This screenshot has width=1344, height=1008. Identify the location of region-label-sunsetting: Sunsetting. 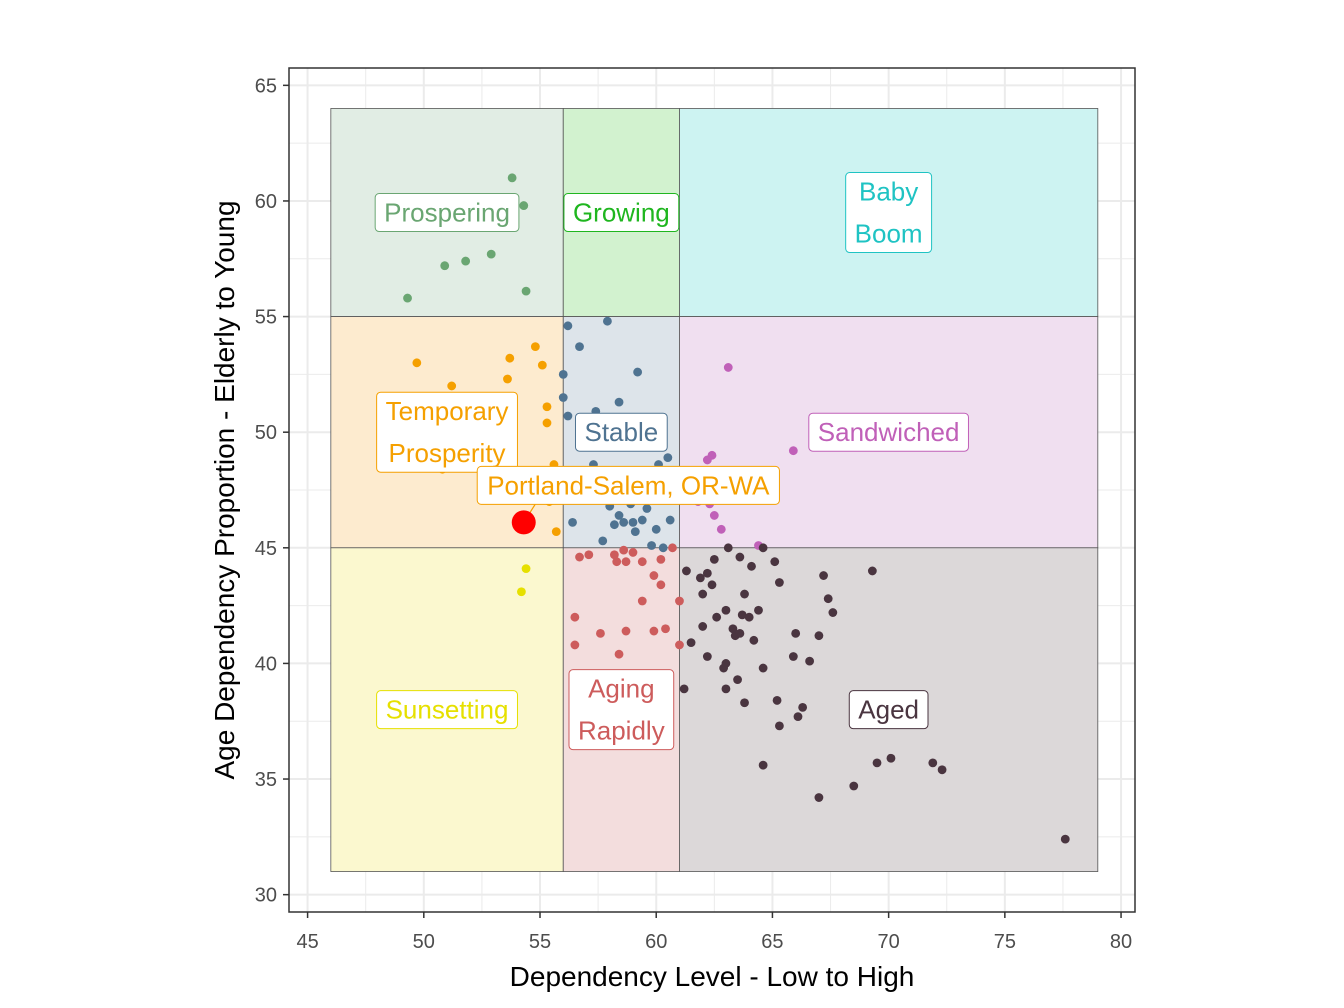
(447, 710).